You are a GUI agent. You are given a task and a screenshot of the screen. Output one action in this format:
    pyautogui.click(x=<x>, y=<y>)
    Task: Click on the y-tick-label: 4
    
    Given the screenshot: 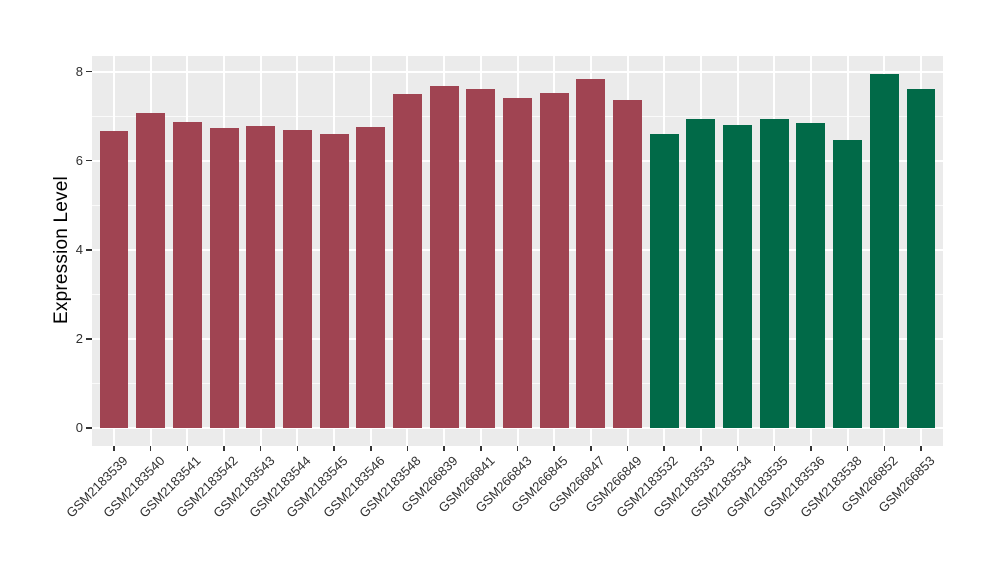 What is the action you would take?
    pyautogui.click(x=79, y=249)
    